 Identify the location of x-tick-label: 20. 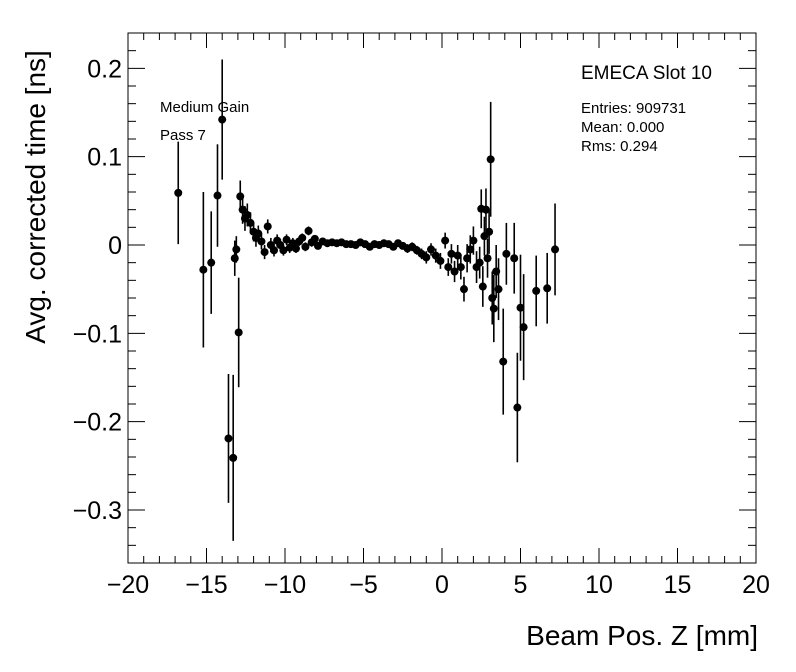
(756, 585).